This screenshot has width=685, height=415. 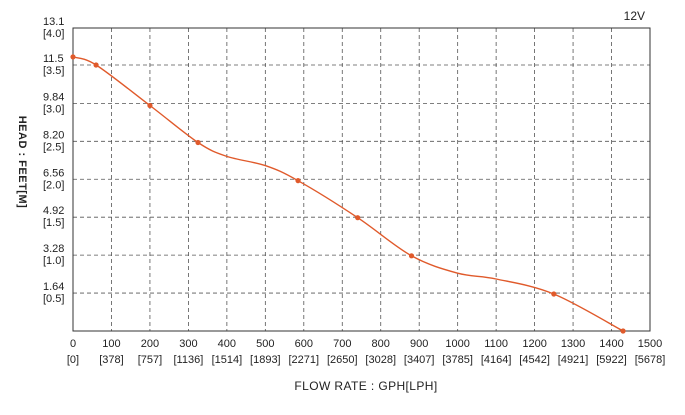 What do you see at coordinates (304, 360) in the screenshot?
I see `x-tick-sublabel: [2271]` at bounding box center [304, 360].